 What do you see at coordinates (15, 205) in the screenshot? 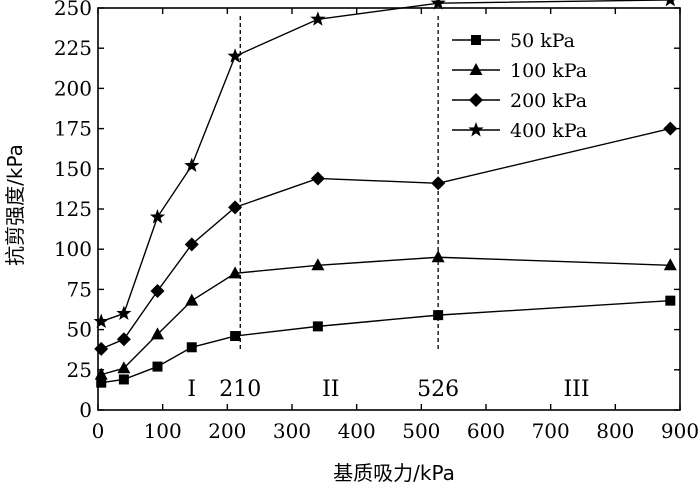
I see `y-axis-label: 抗剪强度/kPa` at bounding box center [15, 205].